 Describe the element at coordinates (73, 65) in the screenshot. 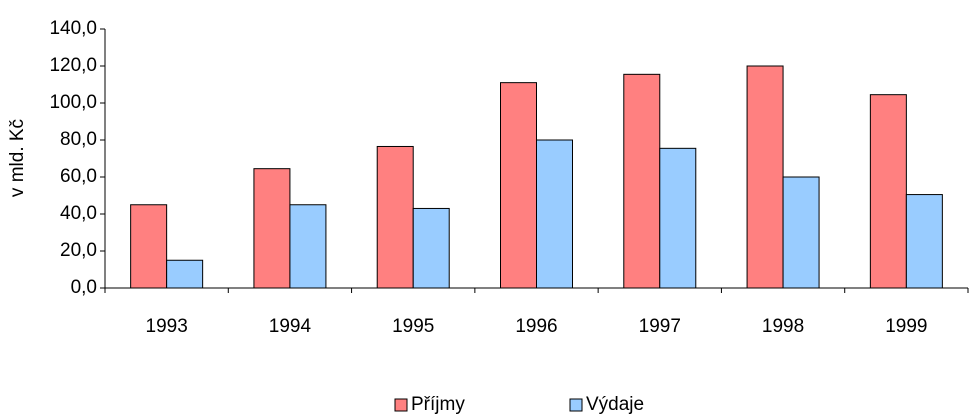

I see `y-tick-label: 120,0` at that location.